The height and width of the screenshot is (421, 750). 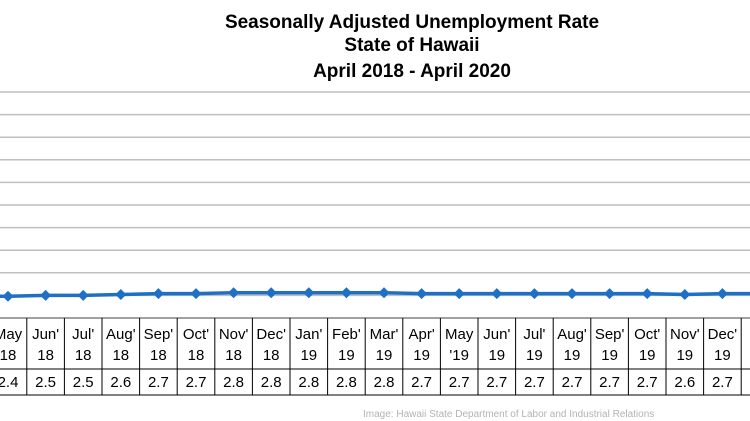 What do you see at coordinates (9, 382) in the screenshot?
I see `data-label: 2.4` at bounding box center [9, 382].